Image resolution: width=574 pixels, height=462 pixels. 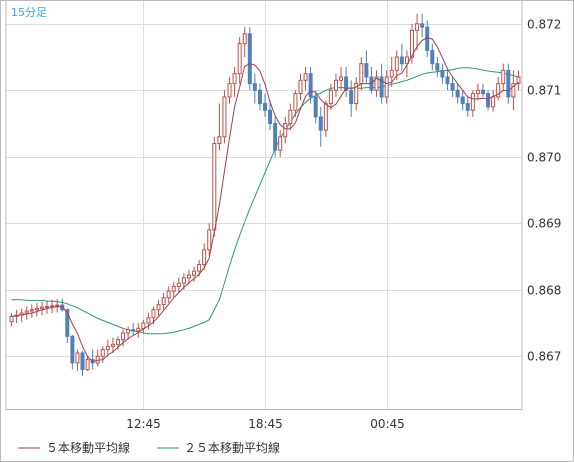 I want to click on y-tick-label: 0.868, so click(x=544, y=291).